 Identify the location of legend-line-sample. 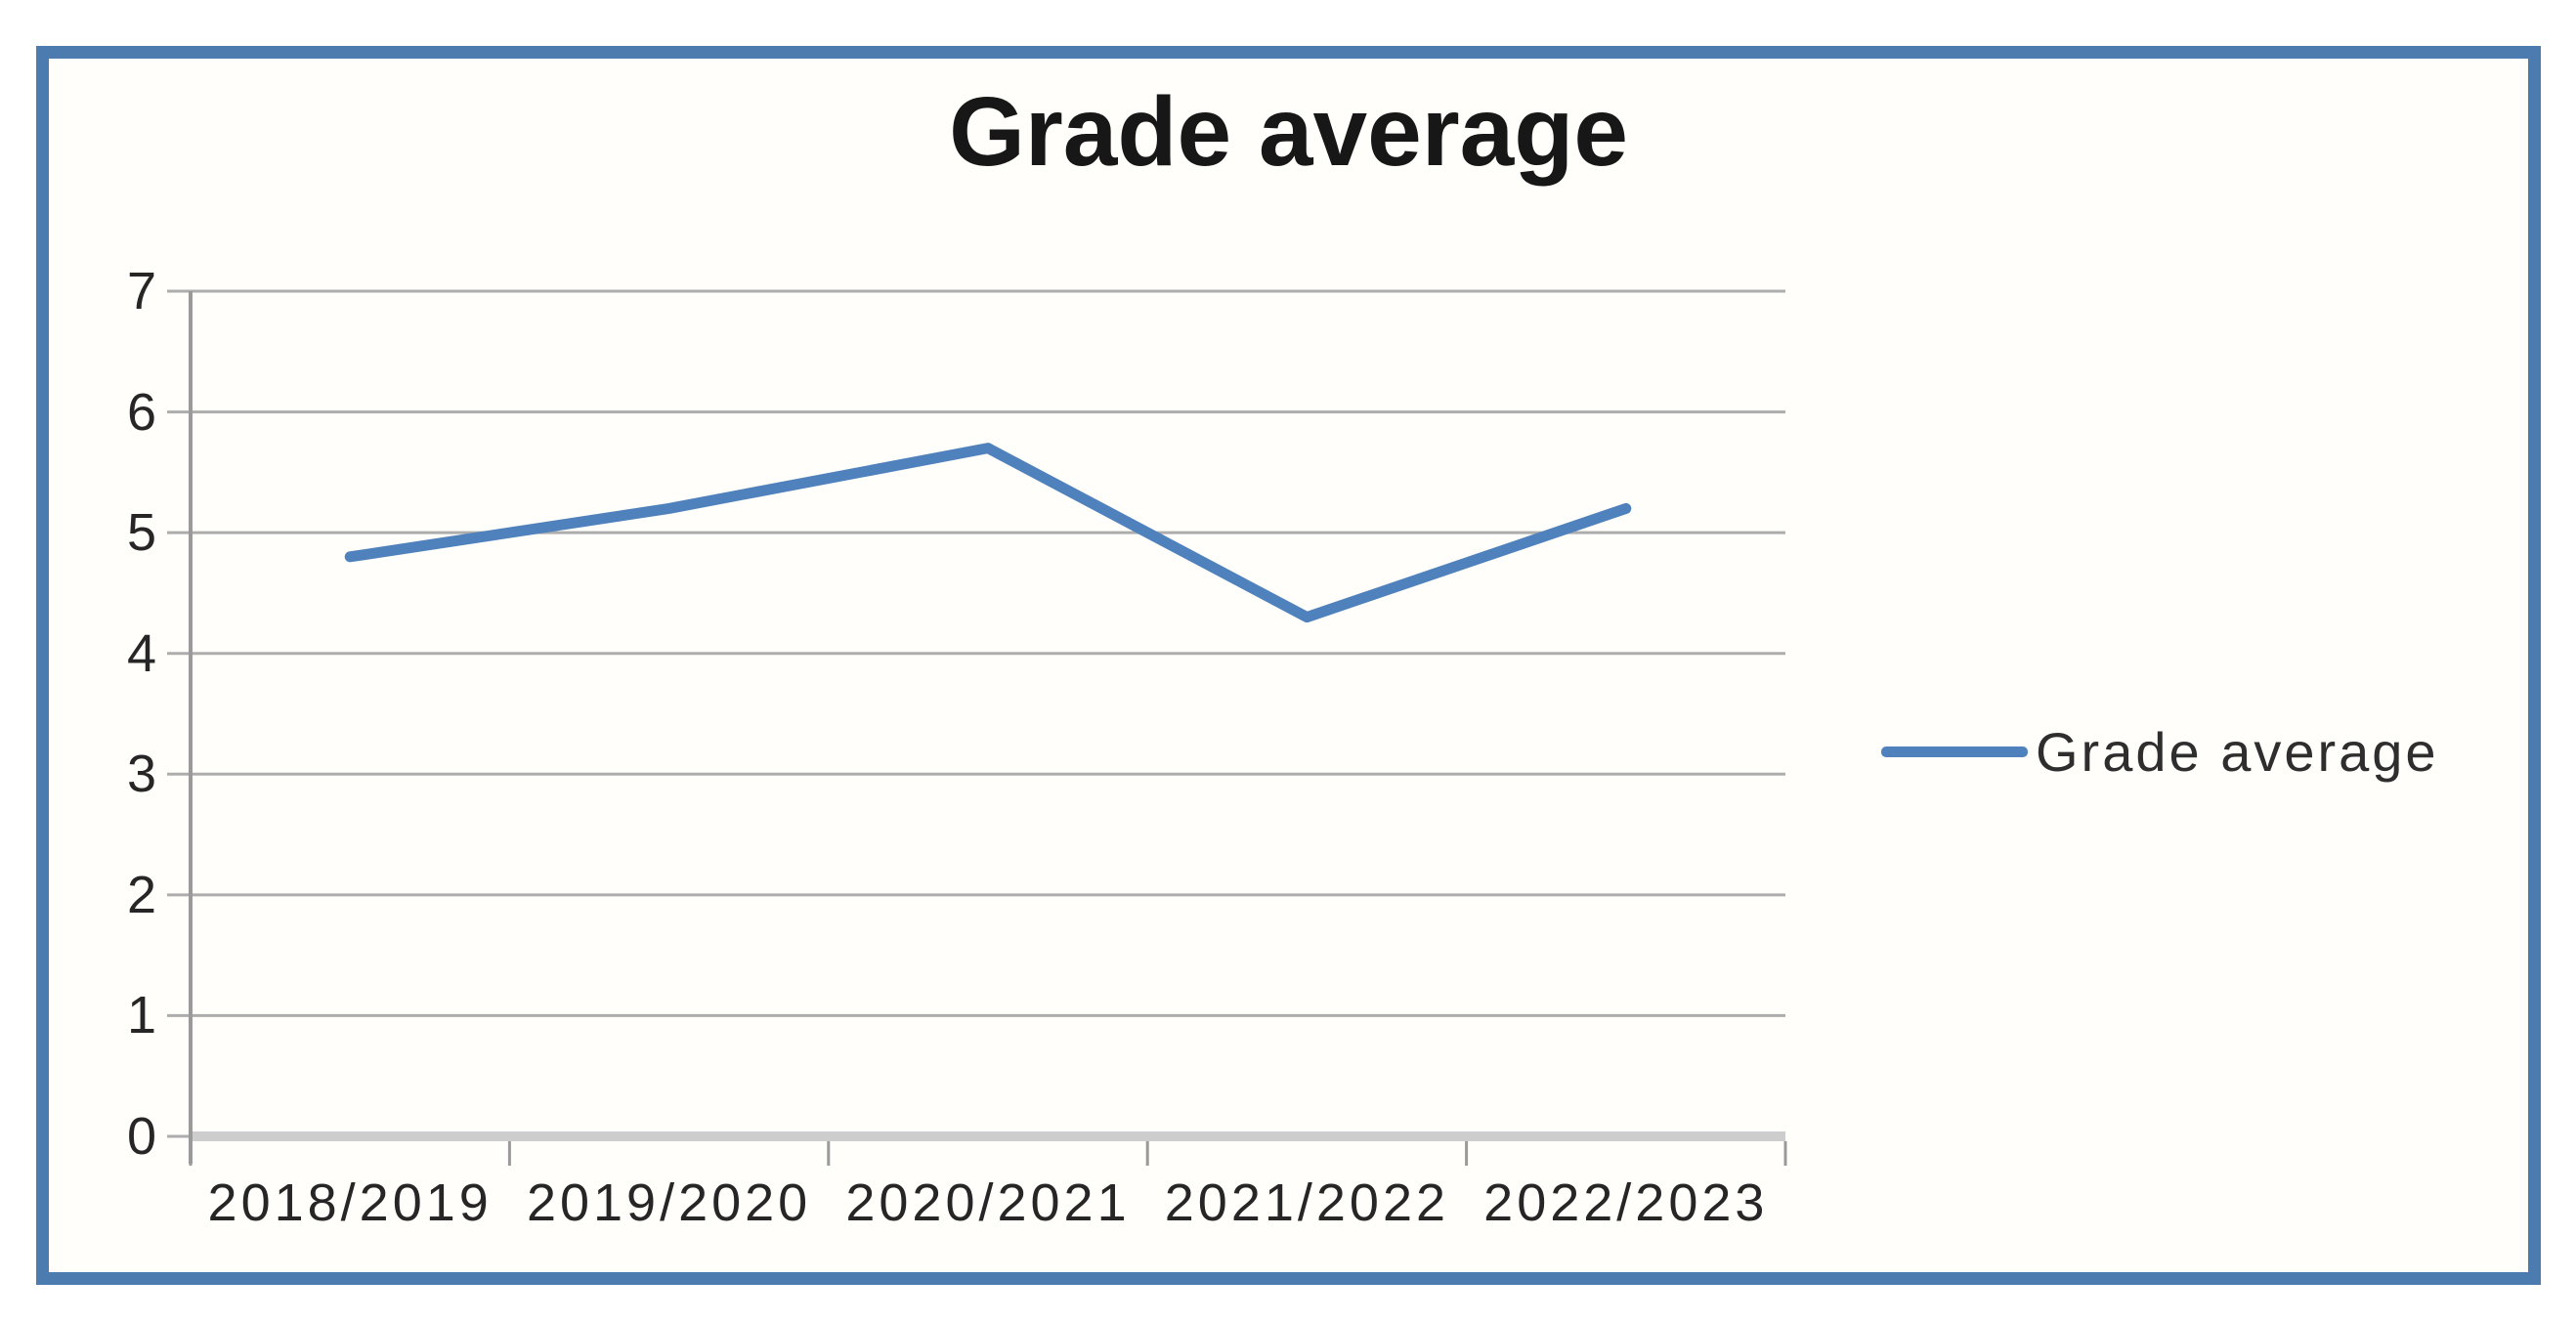
(1955, 751).